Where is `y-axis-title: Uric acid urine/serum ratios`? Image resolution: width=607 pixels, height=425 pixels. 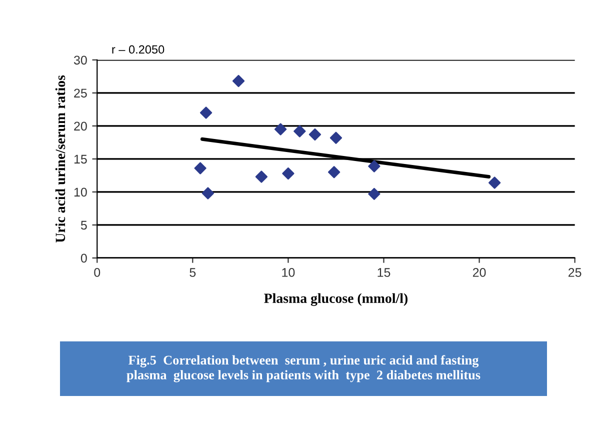 y-axis-title: Uric acid urine/serum ratios is located at coordinates (60, 159).